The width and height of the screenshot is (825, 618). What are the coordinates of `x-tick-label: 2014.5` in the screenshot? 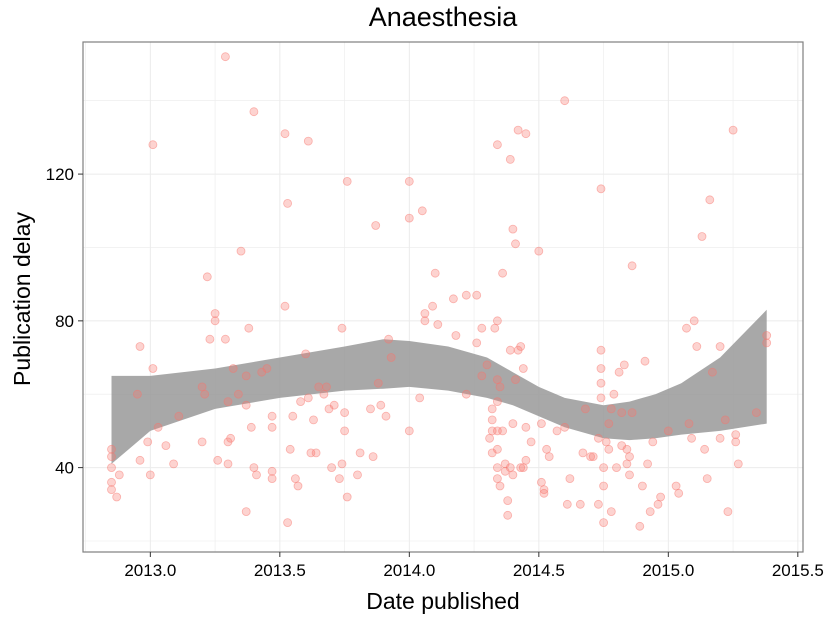 It's located at (539, 570).